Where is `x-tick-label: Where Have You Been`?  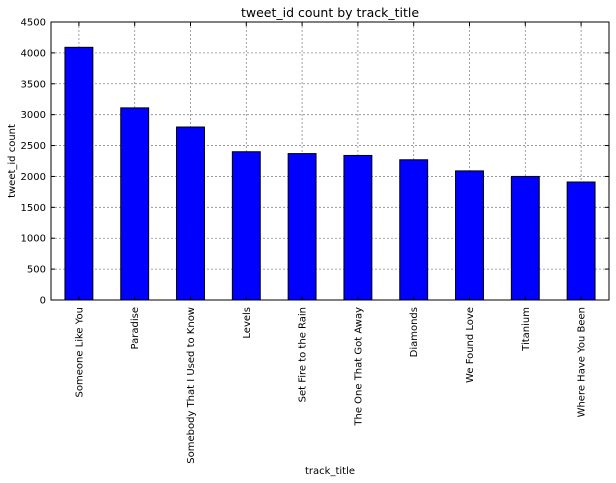 x-tick-label: Where Have You Been is located at coordinates (582, 362).